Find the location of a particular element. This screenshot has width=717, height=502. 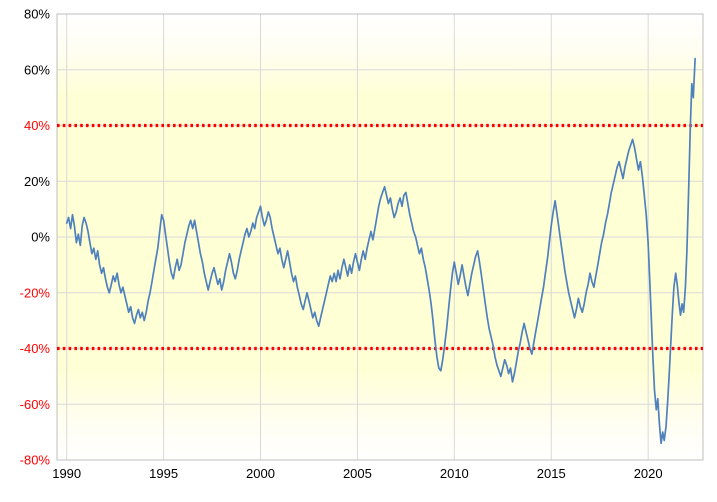

x-tick-label: 2010 is located at coordinates (454, 473).